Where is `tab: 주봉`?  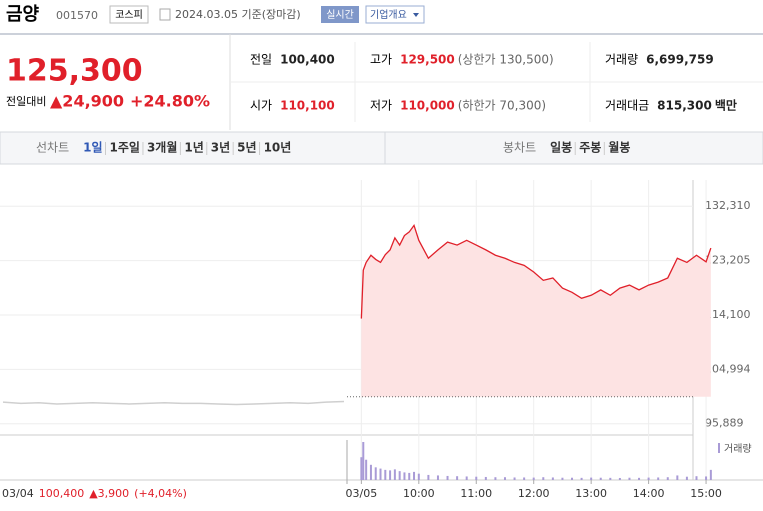
tab: 주봉 is located at coordinates (590, 148).